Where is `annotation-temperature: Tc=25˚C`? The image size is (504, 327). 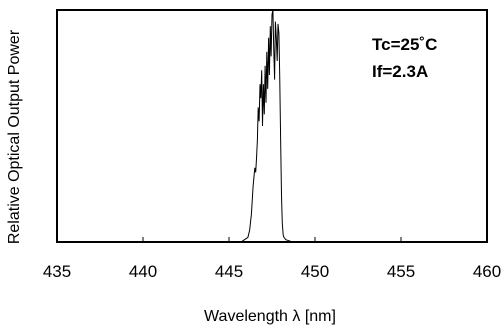
annotation-temperature: Tc=25˚C is located at coordinates (404, 44).